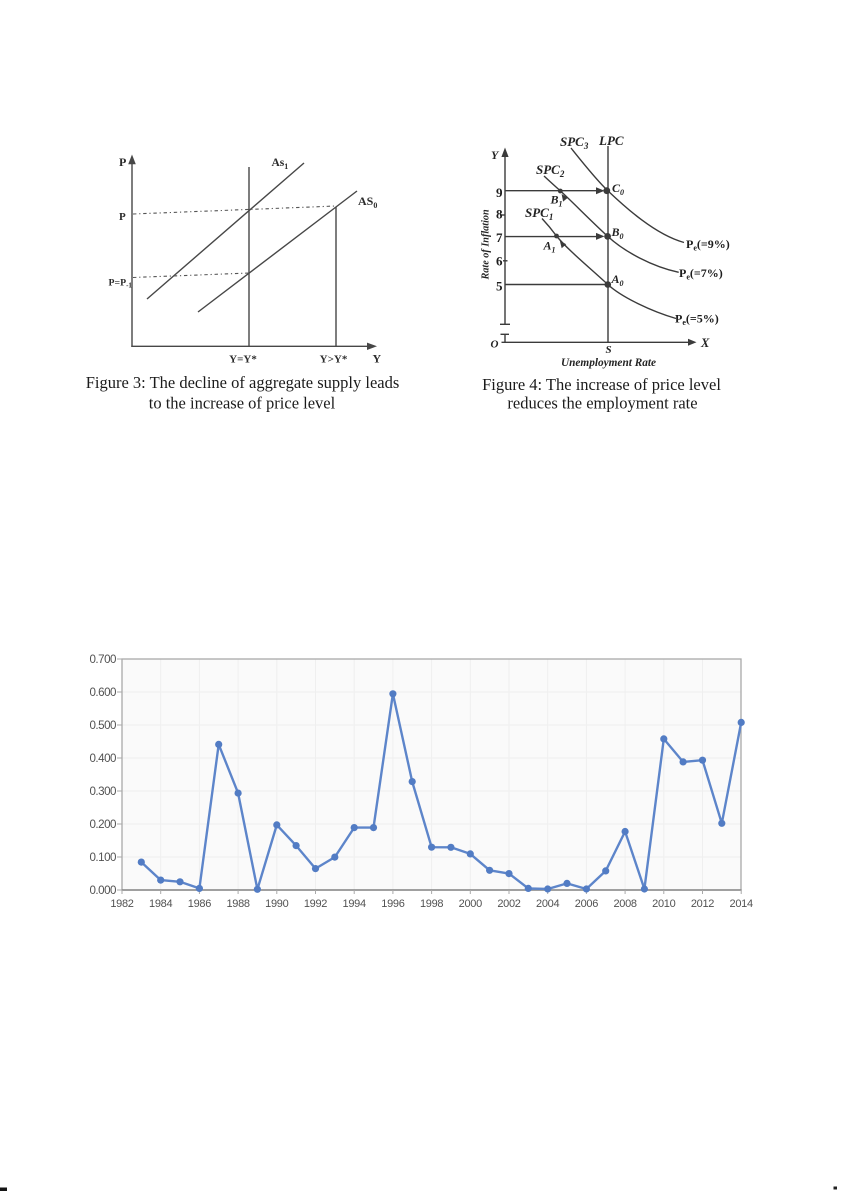 The width and height of the screenshot is (841, 1191). What do you see at coordinates (102, 692) in the screenshot?
I see `svg-text: 0.600` at bounding box center [102, 692].